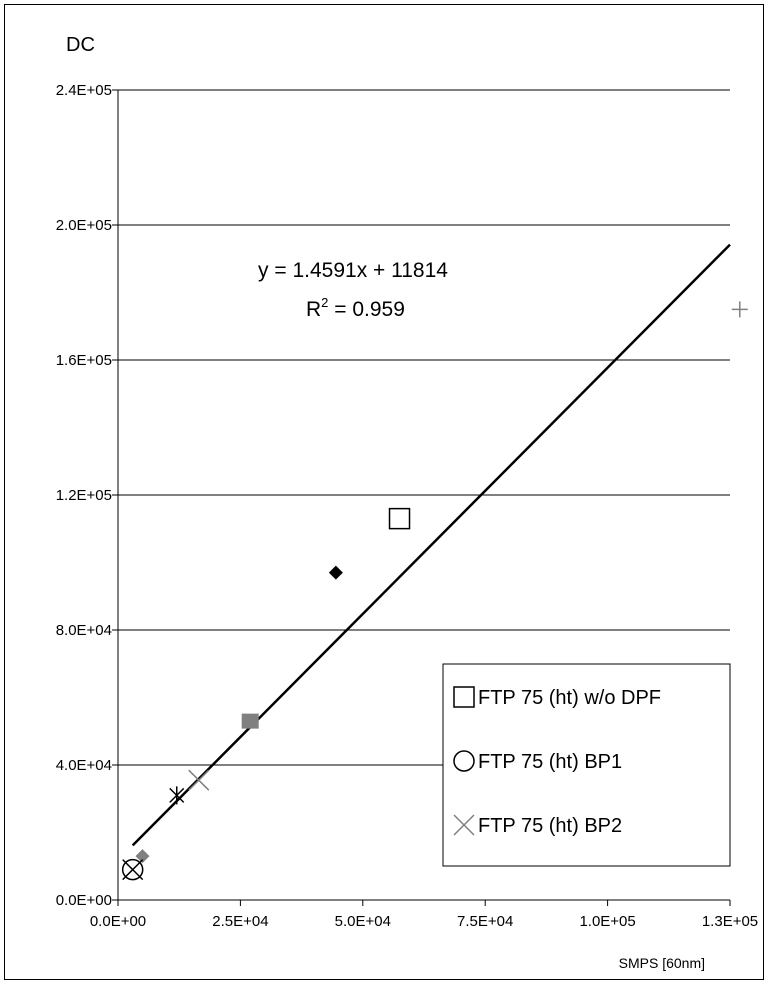 The image size is (769, 984). Describe the element at coordinates (607, 921) in the screenshot. I see `x-tick-label: 1.0E+05` at that location.